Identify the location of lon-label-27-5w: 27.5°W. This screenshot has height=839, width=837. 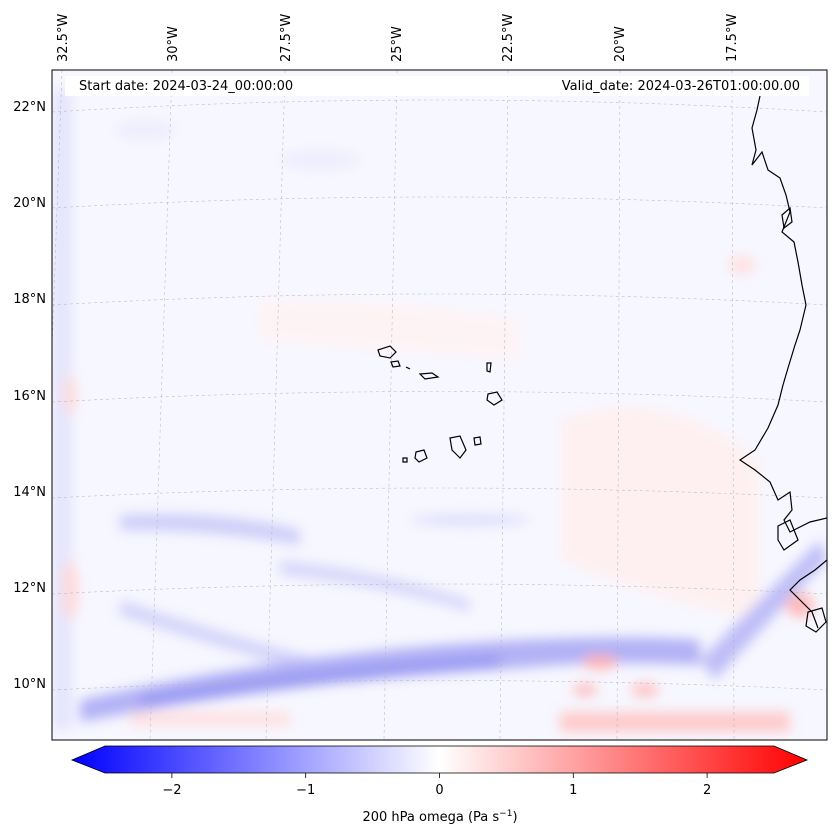
(286, 38).